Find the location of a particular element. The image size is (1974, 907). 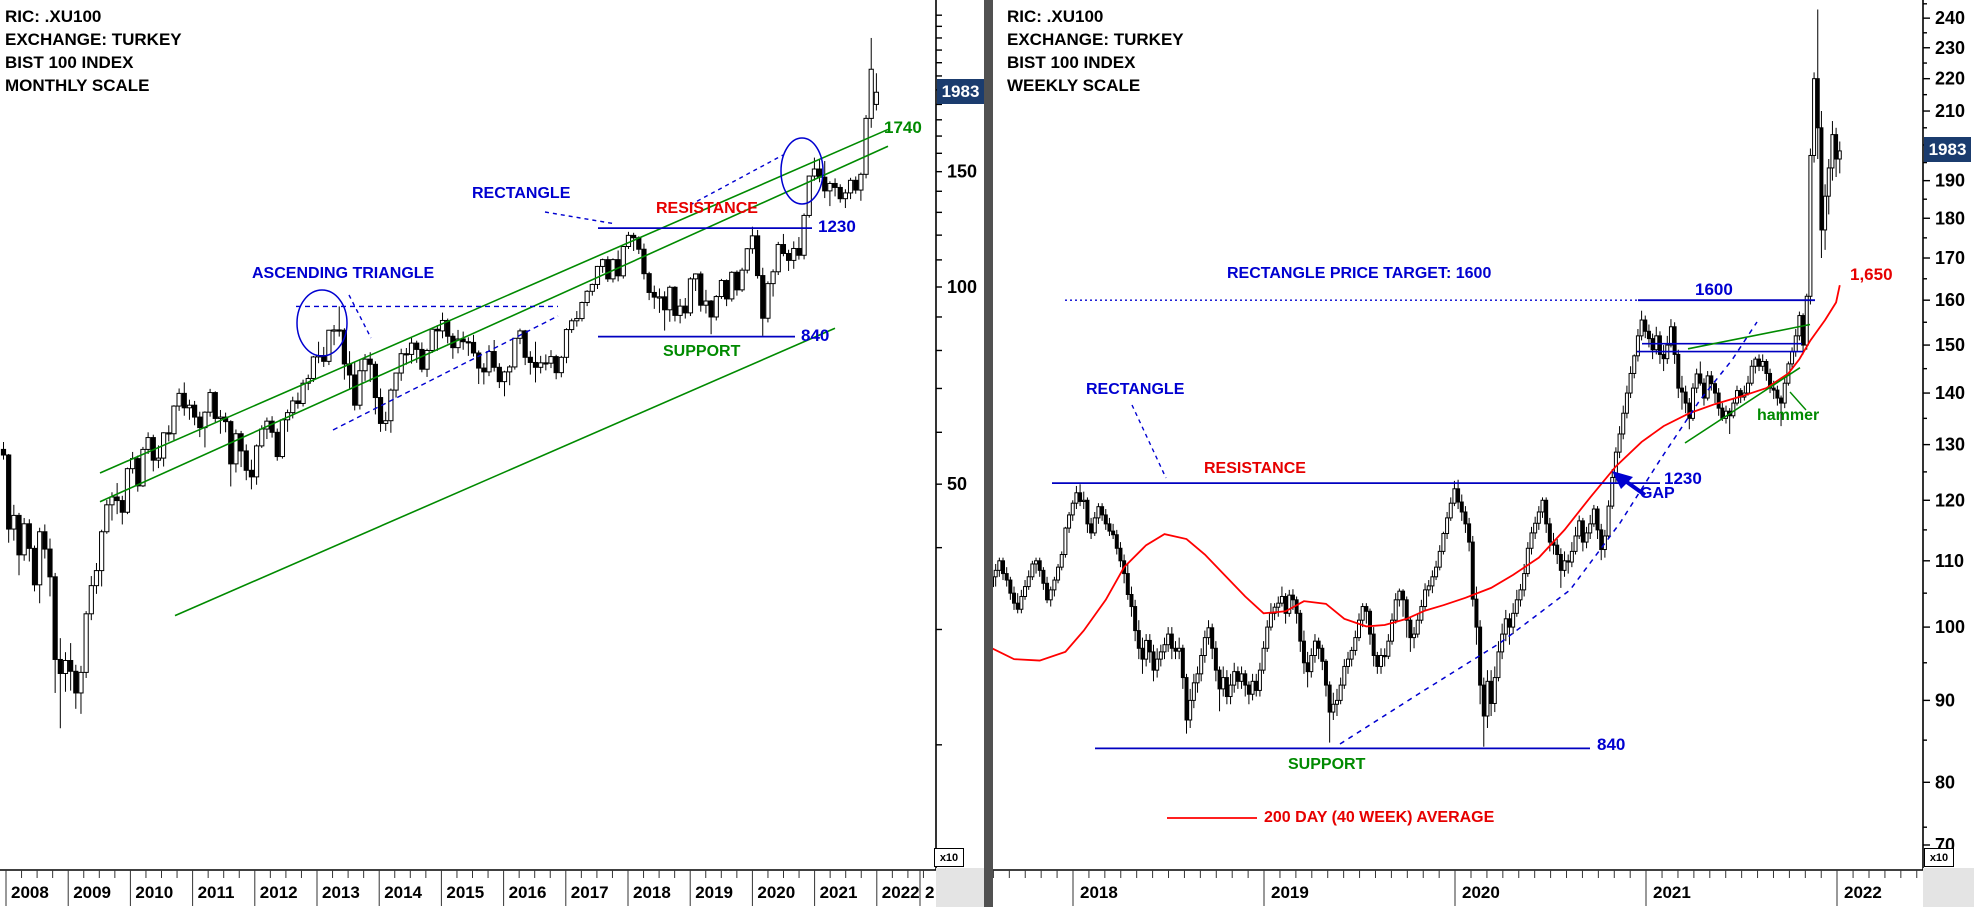

left-triangle-pointer is located at coordinates (360, 316).